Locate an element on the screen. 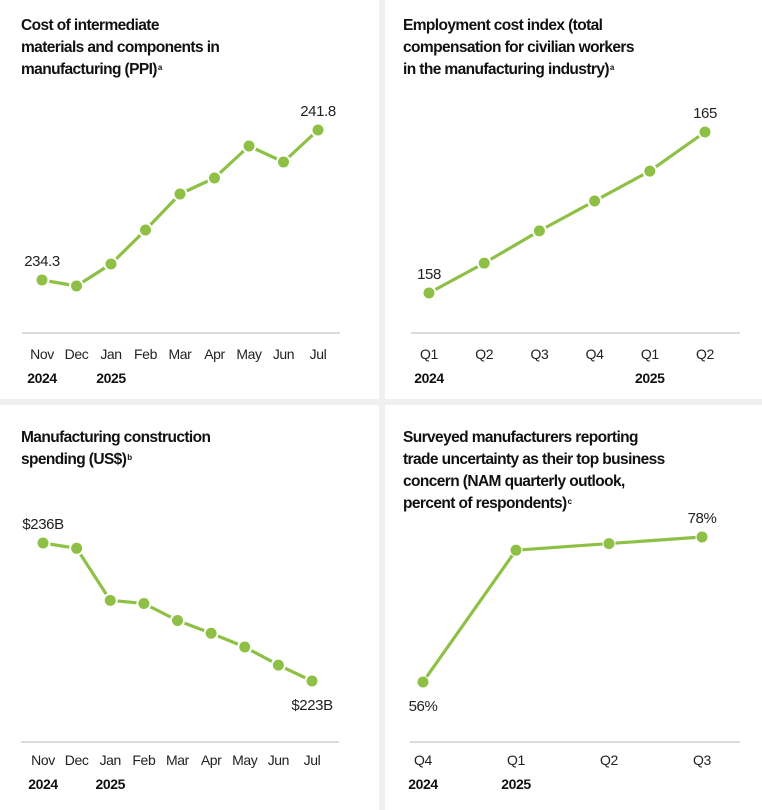 Image resolution: width=762 pixels, height=810 pixels. data-label: 165 is located at coordinates (705, 113).